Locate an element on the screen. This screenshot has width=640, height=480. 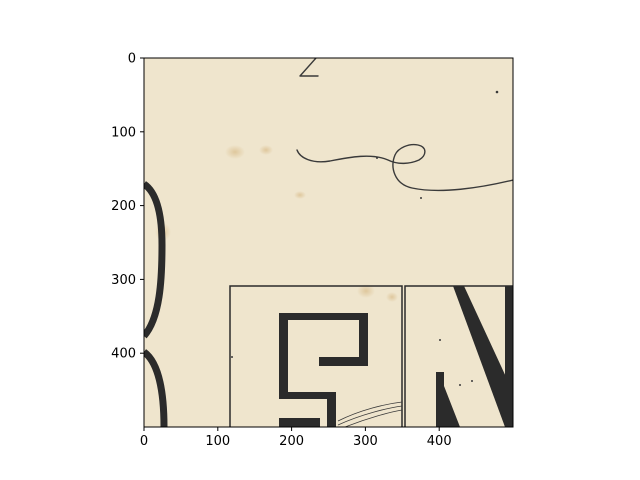
y-tick-label: 100 is located at coordinates (123, 132).